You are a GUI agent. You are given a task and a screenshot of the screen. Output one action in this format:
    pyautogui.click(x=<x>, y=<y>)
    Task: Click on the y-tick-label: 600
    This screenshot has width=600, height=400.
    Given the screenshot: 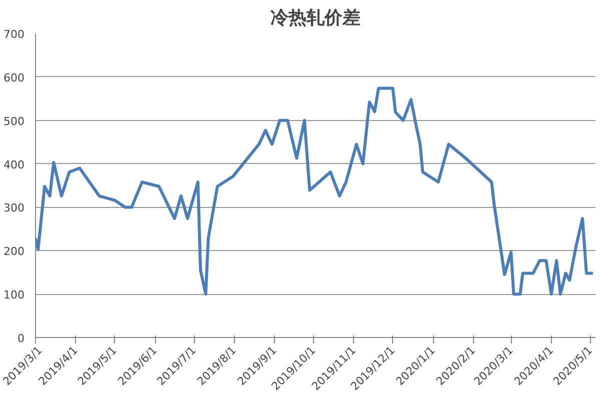 What is the action you would take?
    pyautogui.click(x=14, y=77)
    